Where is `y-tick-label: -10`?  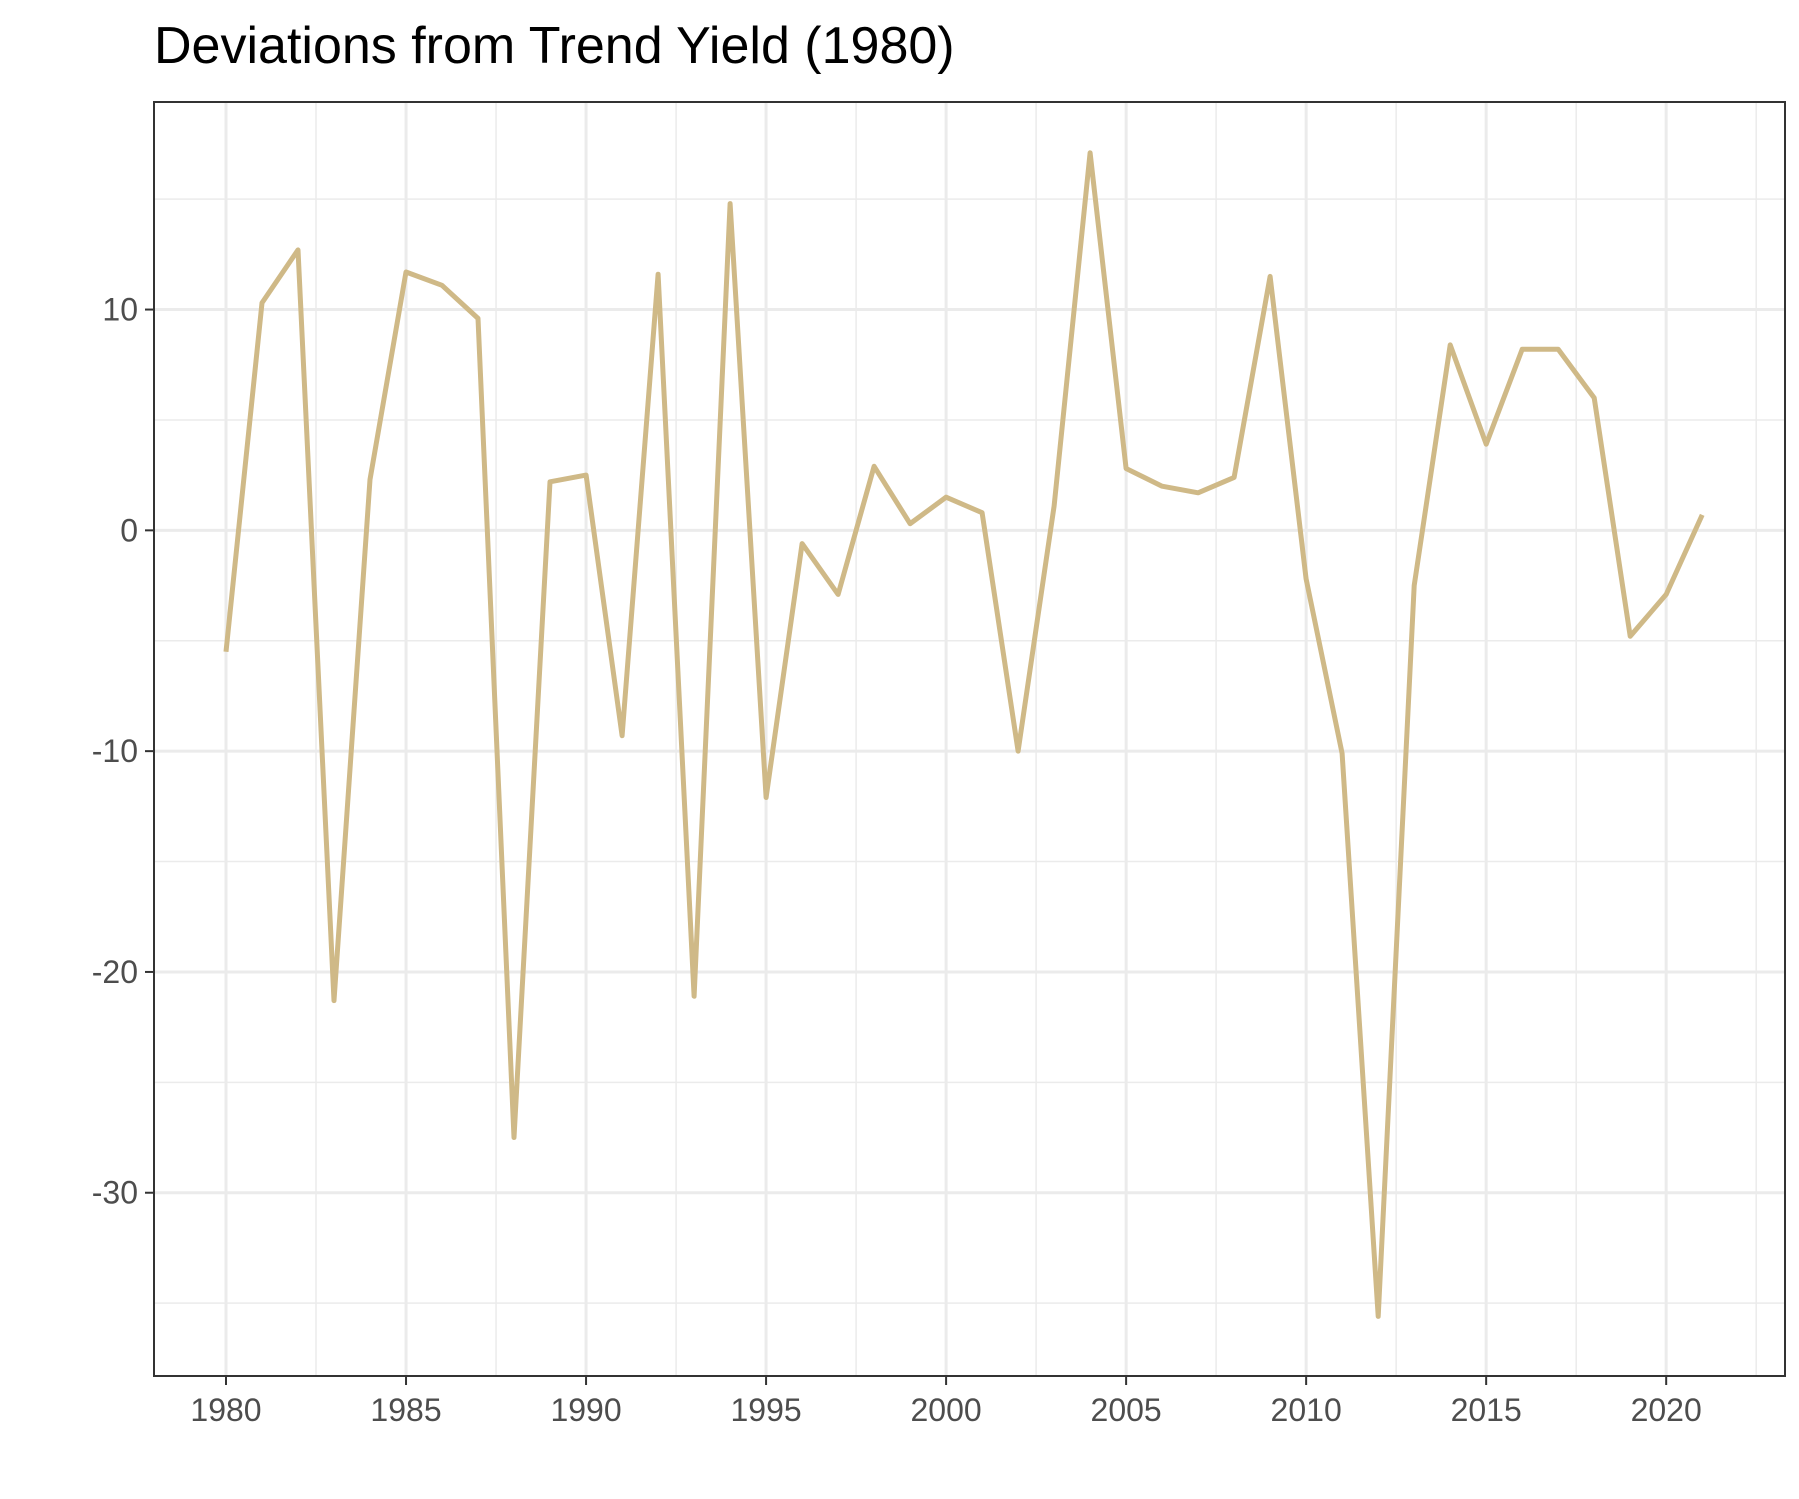 y-tick-label: -10 is located at coordinates (115, 751).